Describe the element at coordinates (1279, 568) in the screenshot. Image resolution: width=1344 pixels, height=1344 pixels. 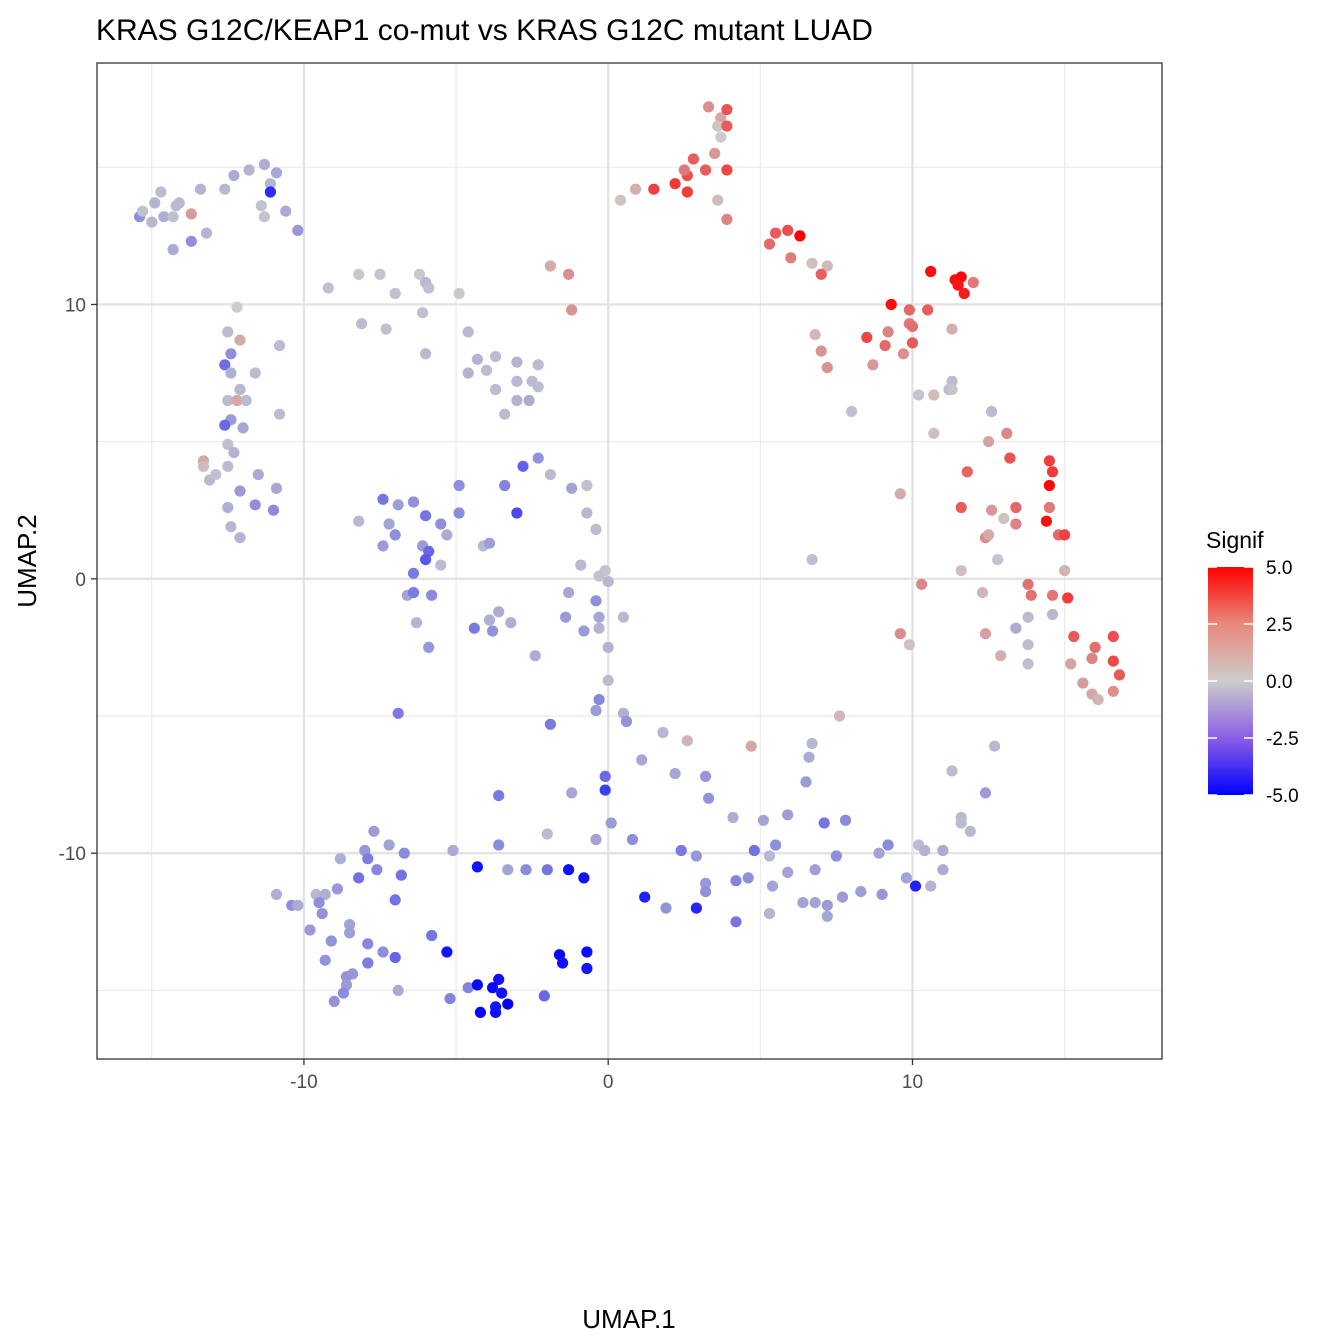
I see `legend-tick-label: 5.0` at that location.